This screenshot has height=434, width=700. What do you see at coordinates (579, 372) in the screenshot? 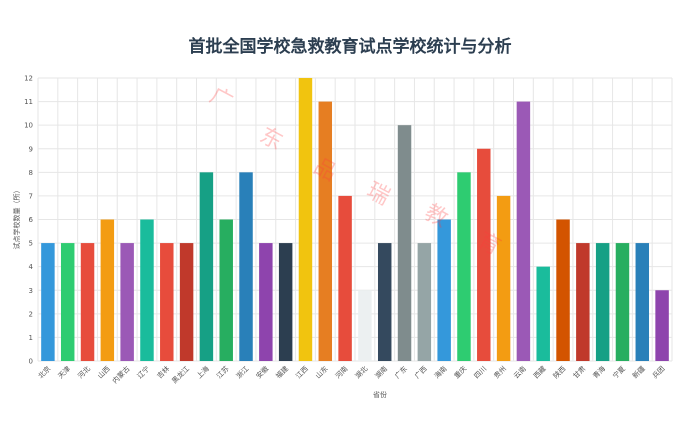
I see `x-tick-label: 甘肃` at bounding box center [579, 372].